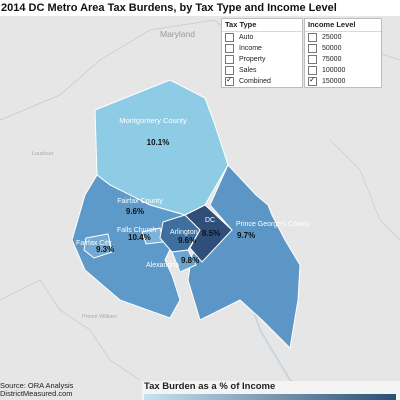 Image resolution: width=400 pixels, height=400 pixels. I want to click on source-link: DistrictMeasured.com, so click(36, 393).